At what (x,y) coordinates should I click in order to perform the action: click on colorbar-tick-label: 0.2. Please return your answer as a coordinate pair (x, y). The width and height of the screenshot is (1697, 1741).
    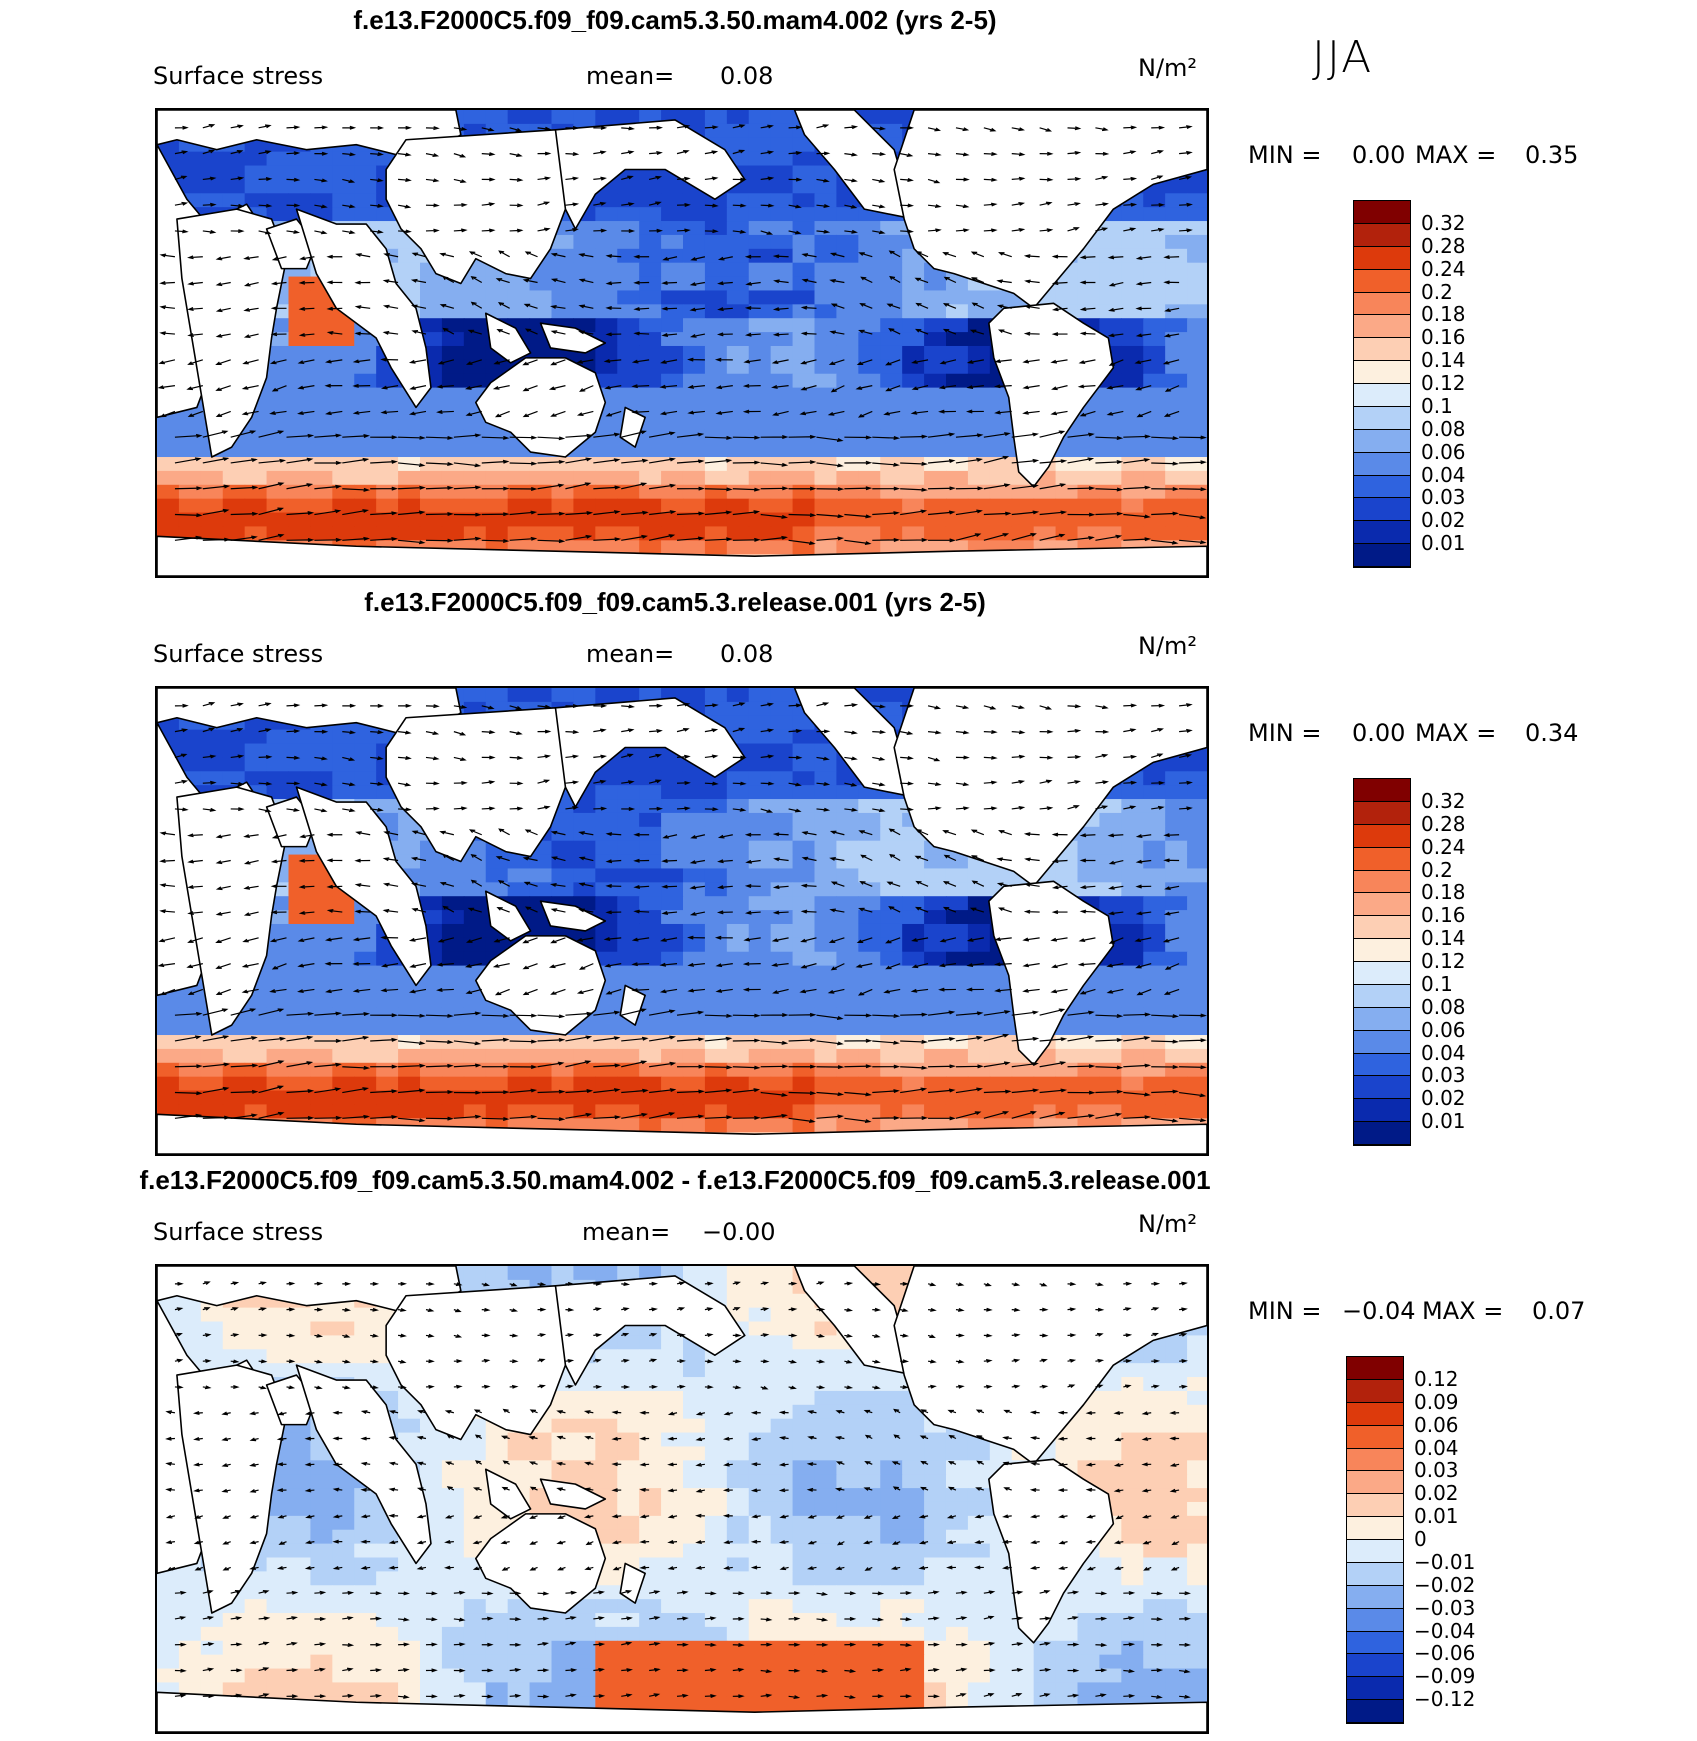
    Looking at the image, I should click on (1437, 869).